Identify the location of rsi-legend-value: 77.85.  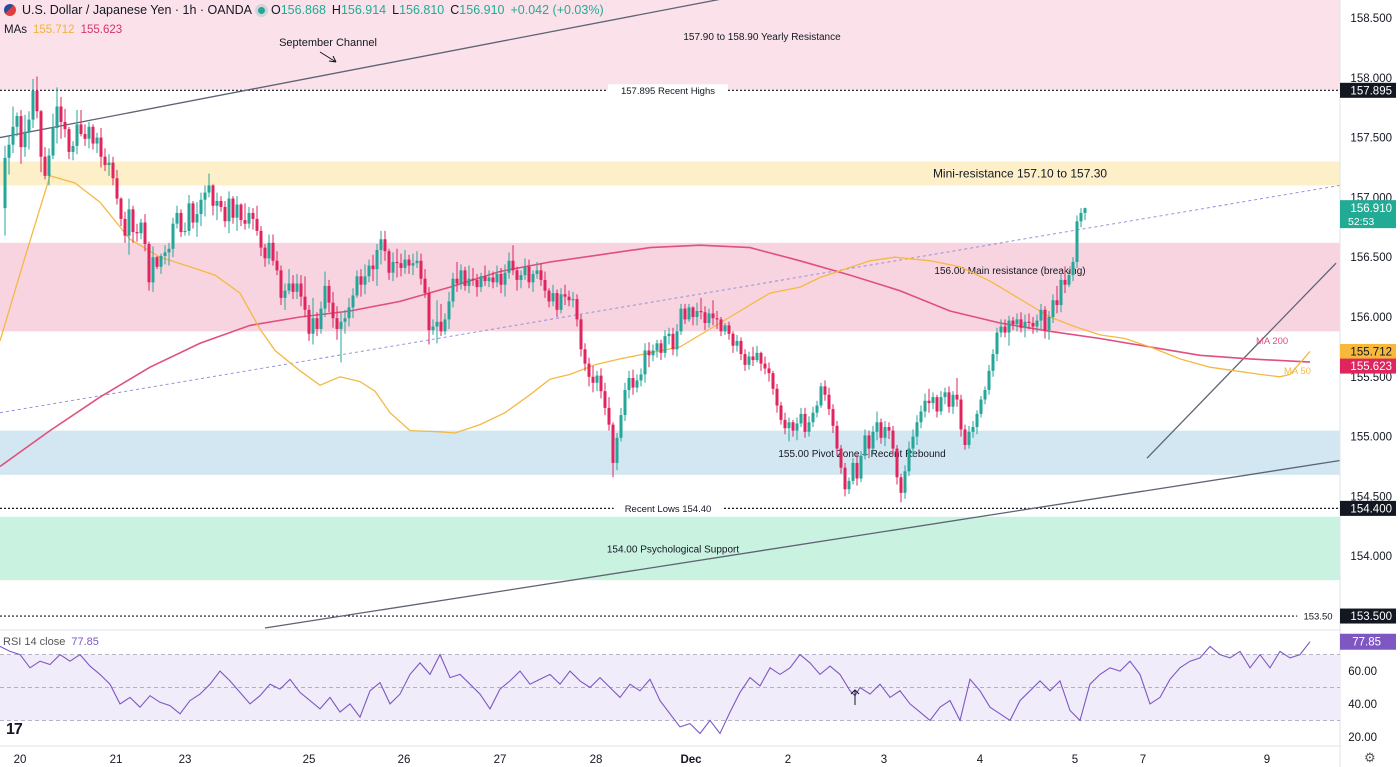
(85, 642).